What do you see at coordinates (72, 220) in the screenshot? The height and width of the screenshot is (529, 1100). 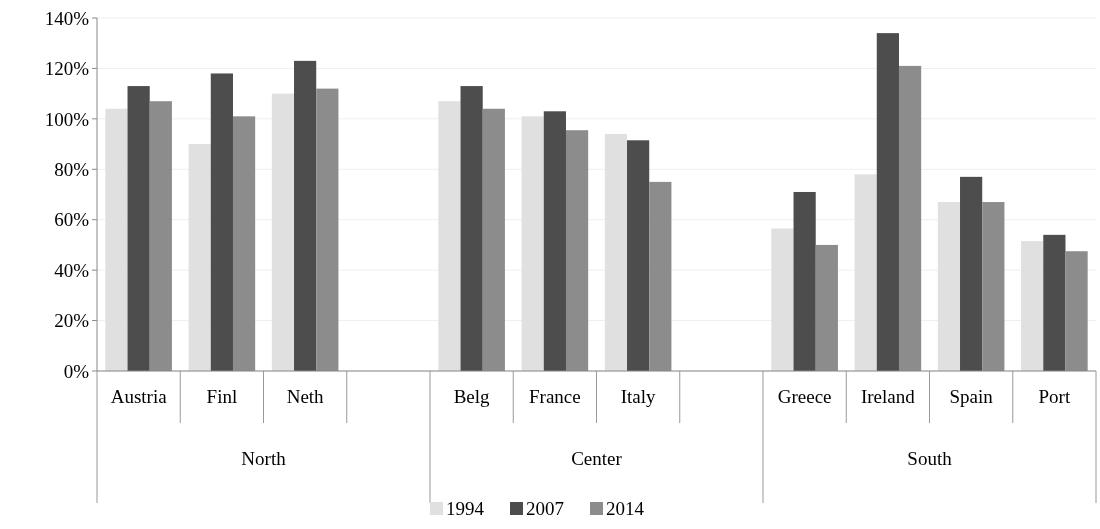 I see `y-tick-label: 60%` at bounding box center [72, 220].